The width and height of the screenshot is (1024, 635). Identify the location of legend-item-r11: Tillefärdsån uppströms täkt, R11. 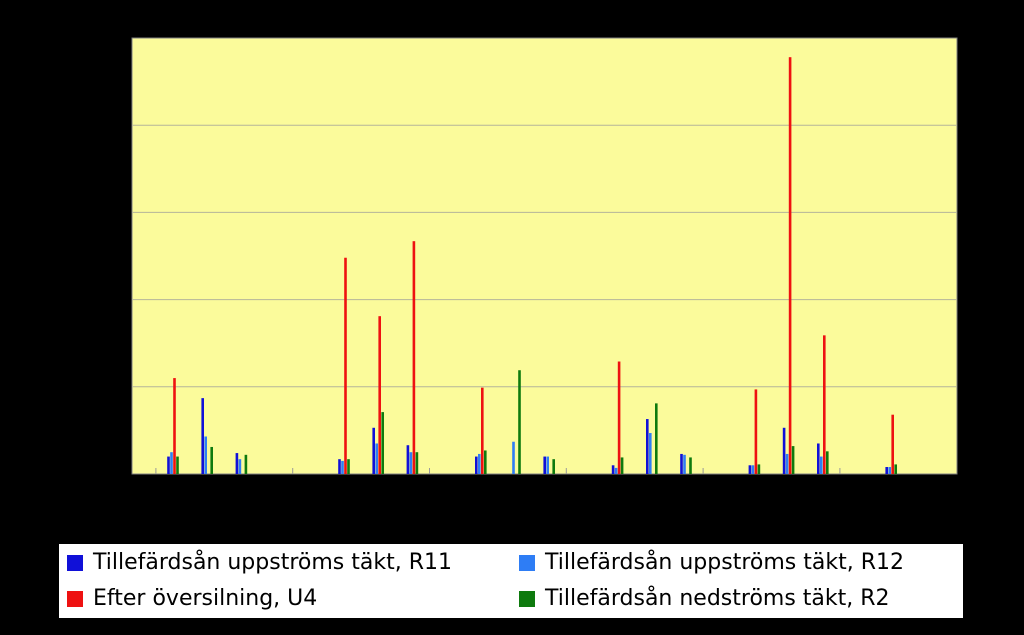
(259, 562).